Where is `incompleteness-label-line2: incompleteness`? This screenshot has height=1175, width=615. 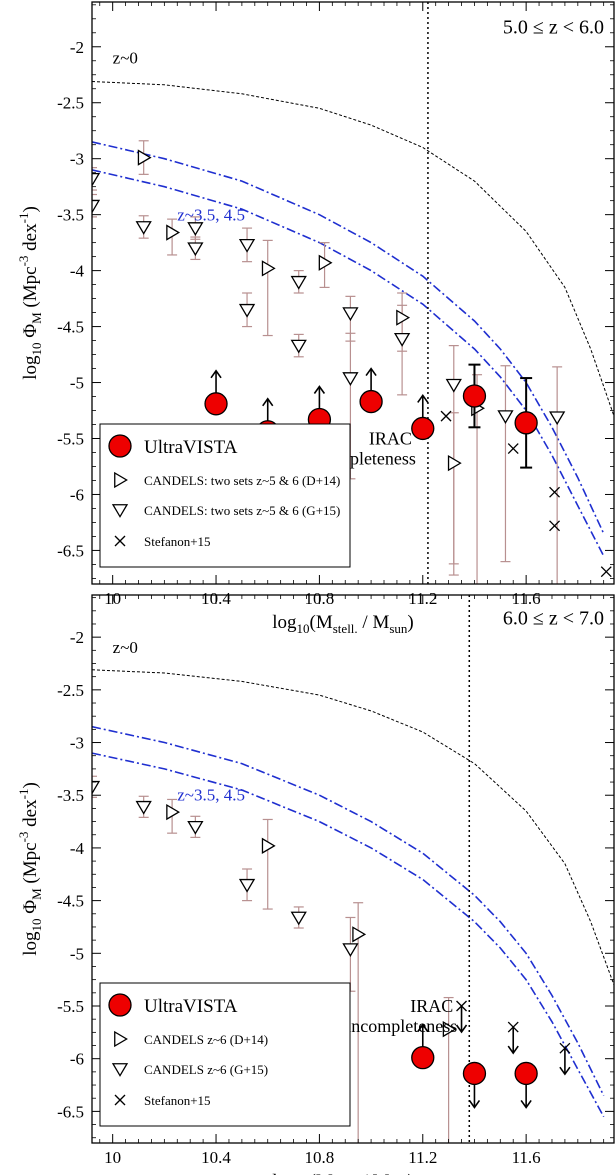
incompleteness-label-line2: incompleteness is located at coordinates (401, 1026).